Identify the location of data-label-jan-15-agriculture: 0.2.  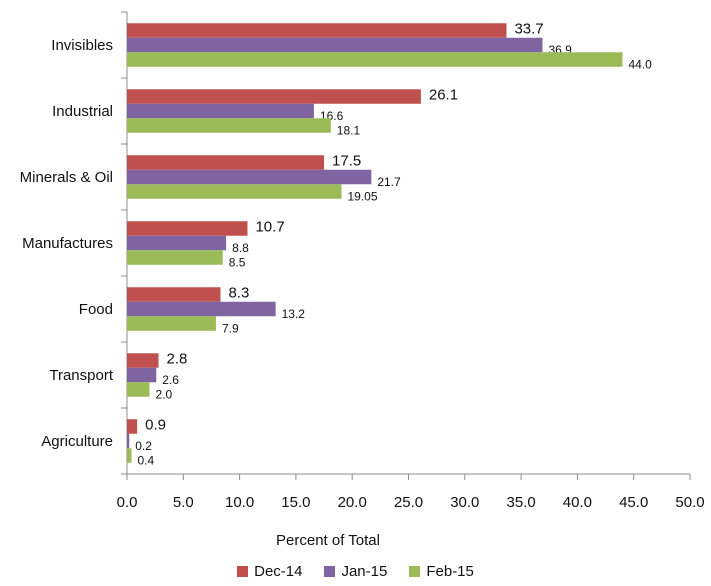
(143, 446).